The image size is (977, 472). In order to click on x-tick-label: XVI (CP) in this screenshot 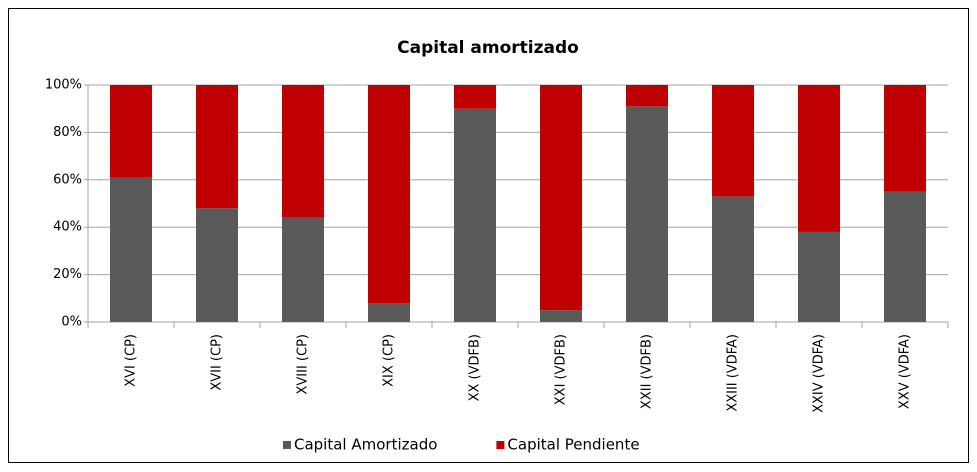, I will do `click(131, 360)`.